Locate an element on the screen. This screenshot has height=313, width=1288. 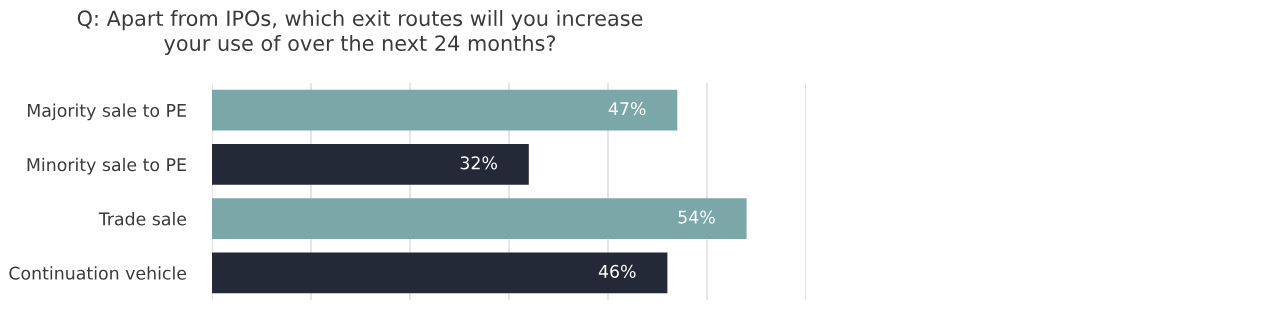
y-tick-label: Minority sale to PE is located at coordinates (106, 166).